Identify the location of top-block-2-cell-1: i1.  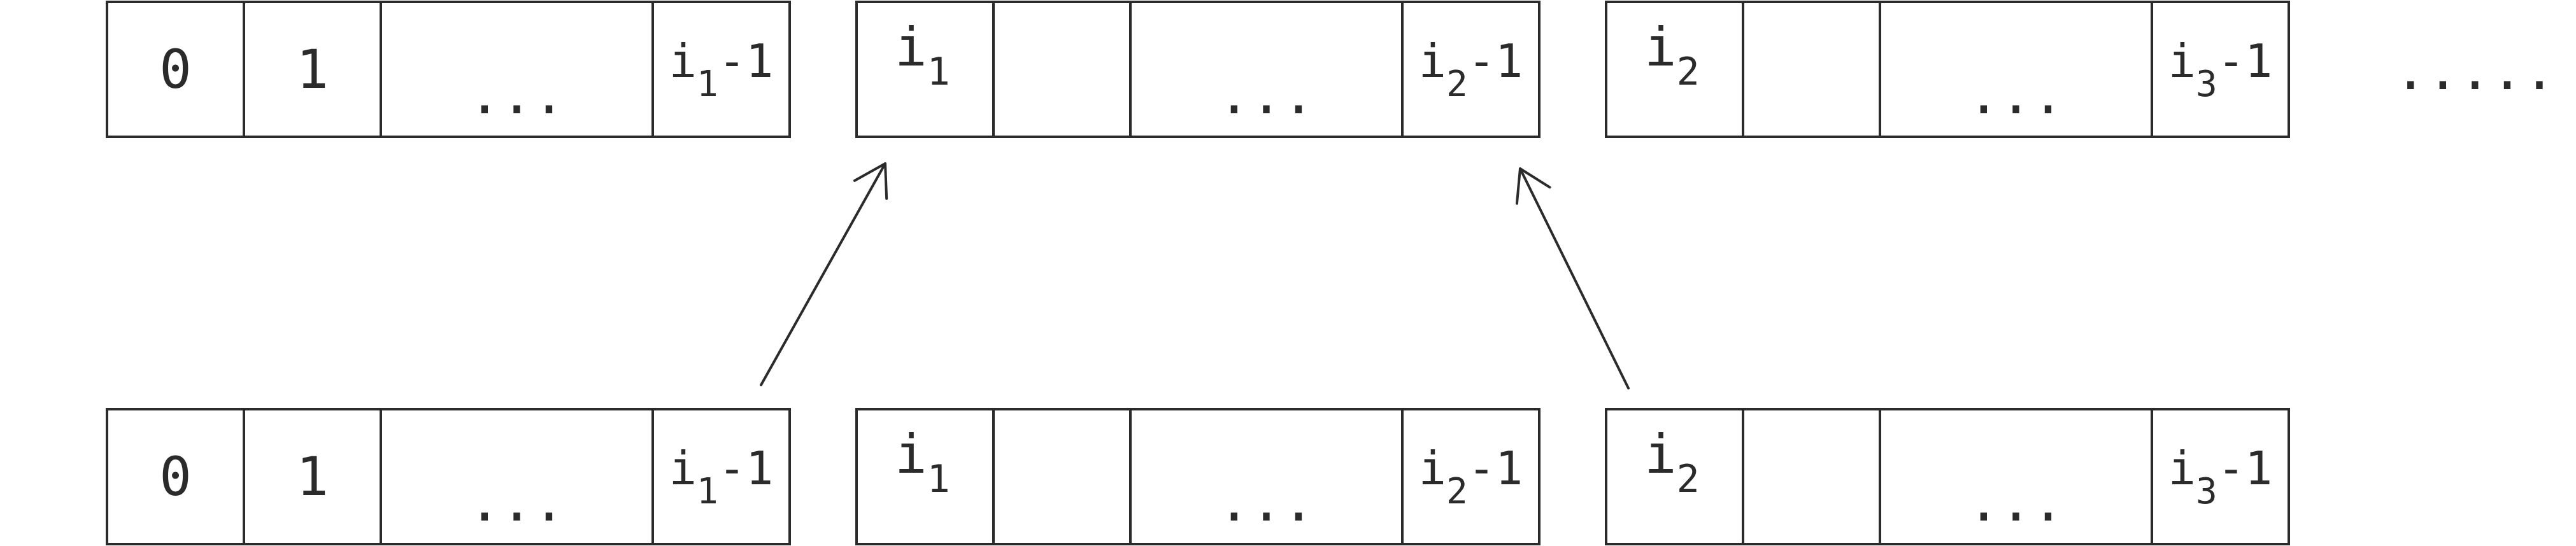
(925, 69).